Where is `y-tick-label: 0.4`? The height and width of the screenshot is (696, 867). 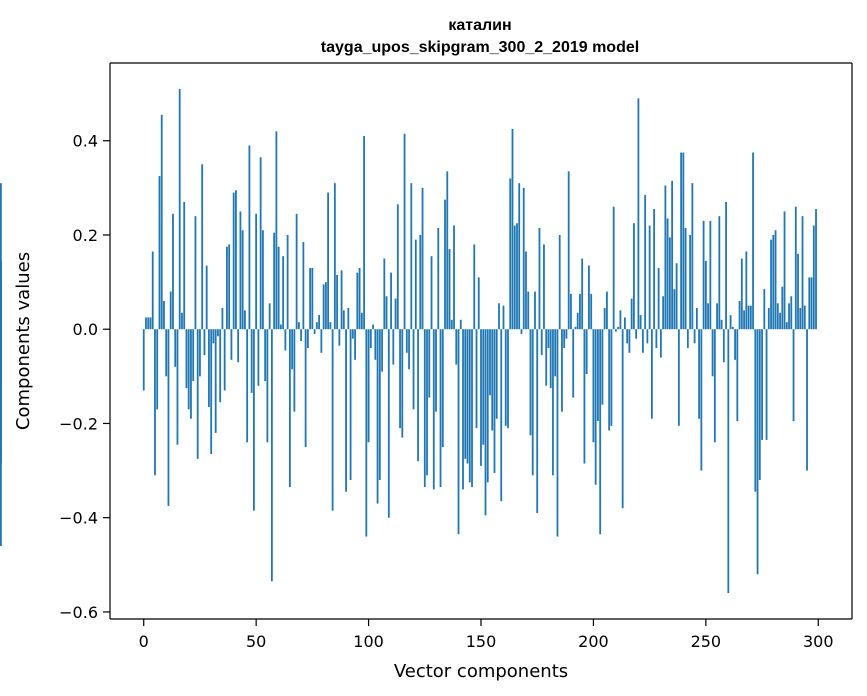
y-tick-label: 0.4 is located at coordinates (85, 141).